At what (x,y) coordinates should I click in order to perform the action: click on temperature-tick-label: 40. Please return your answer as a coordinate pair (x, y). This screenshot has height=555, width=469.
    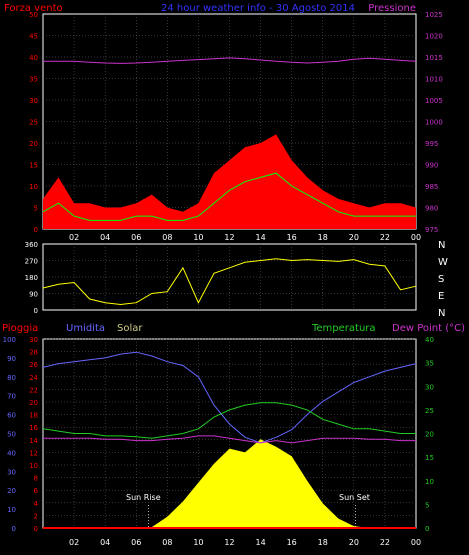
    Looking at the image, I should click on (429, 340).